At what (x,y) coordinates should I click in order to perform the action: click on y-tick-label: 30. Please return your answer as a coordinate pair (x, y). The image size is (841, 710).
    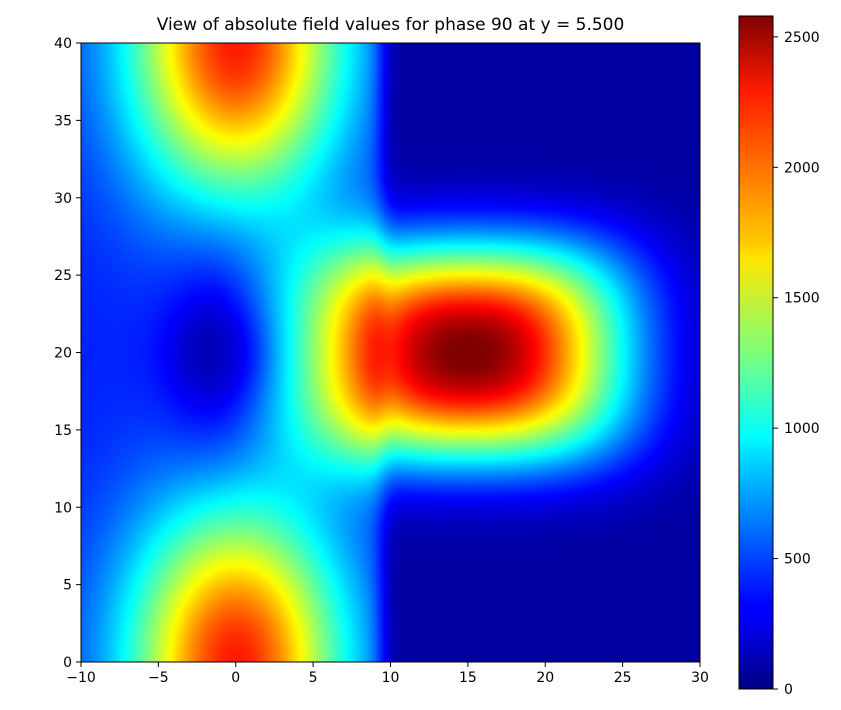
    Looking at the image, I should click on (63, 199).